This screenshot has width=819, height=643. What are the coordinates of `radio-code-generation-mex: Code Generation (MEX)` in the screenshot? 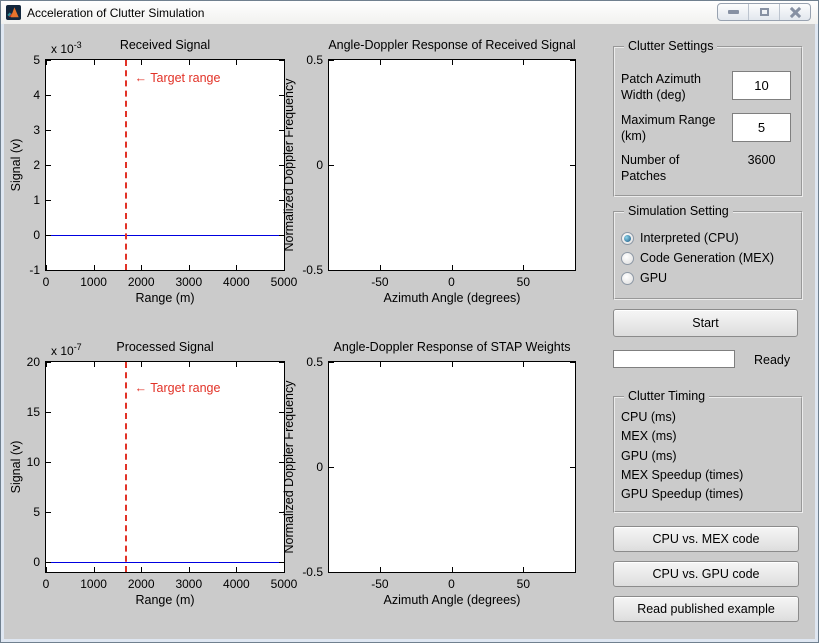 It's located at (697, 258).